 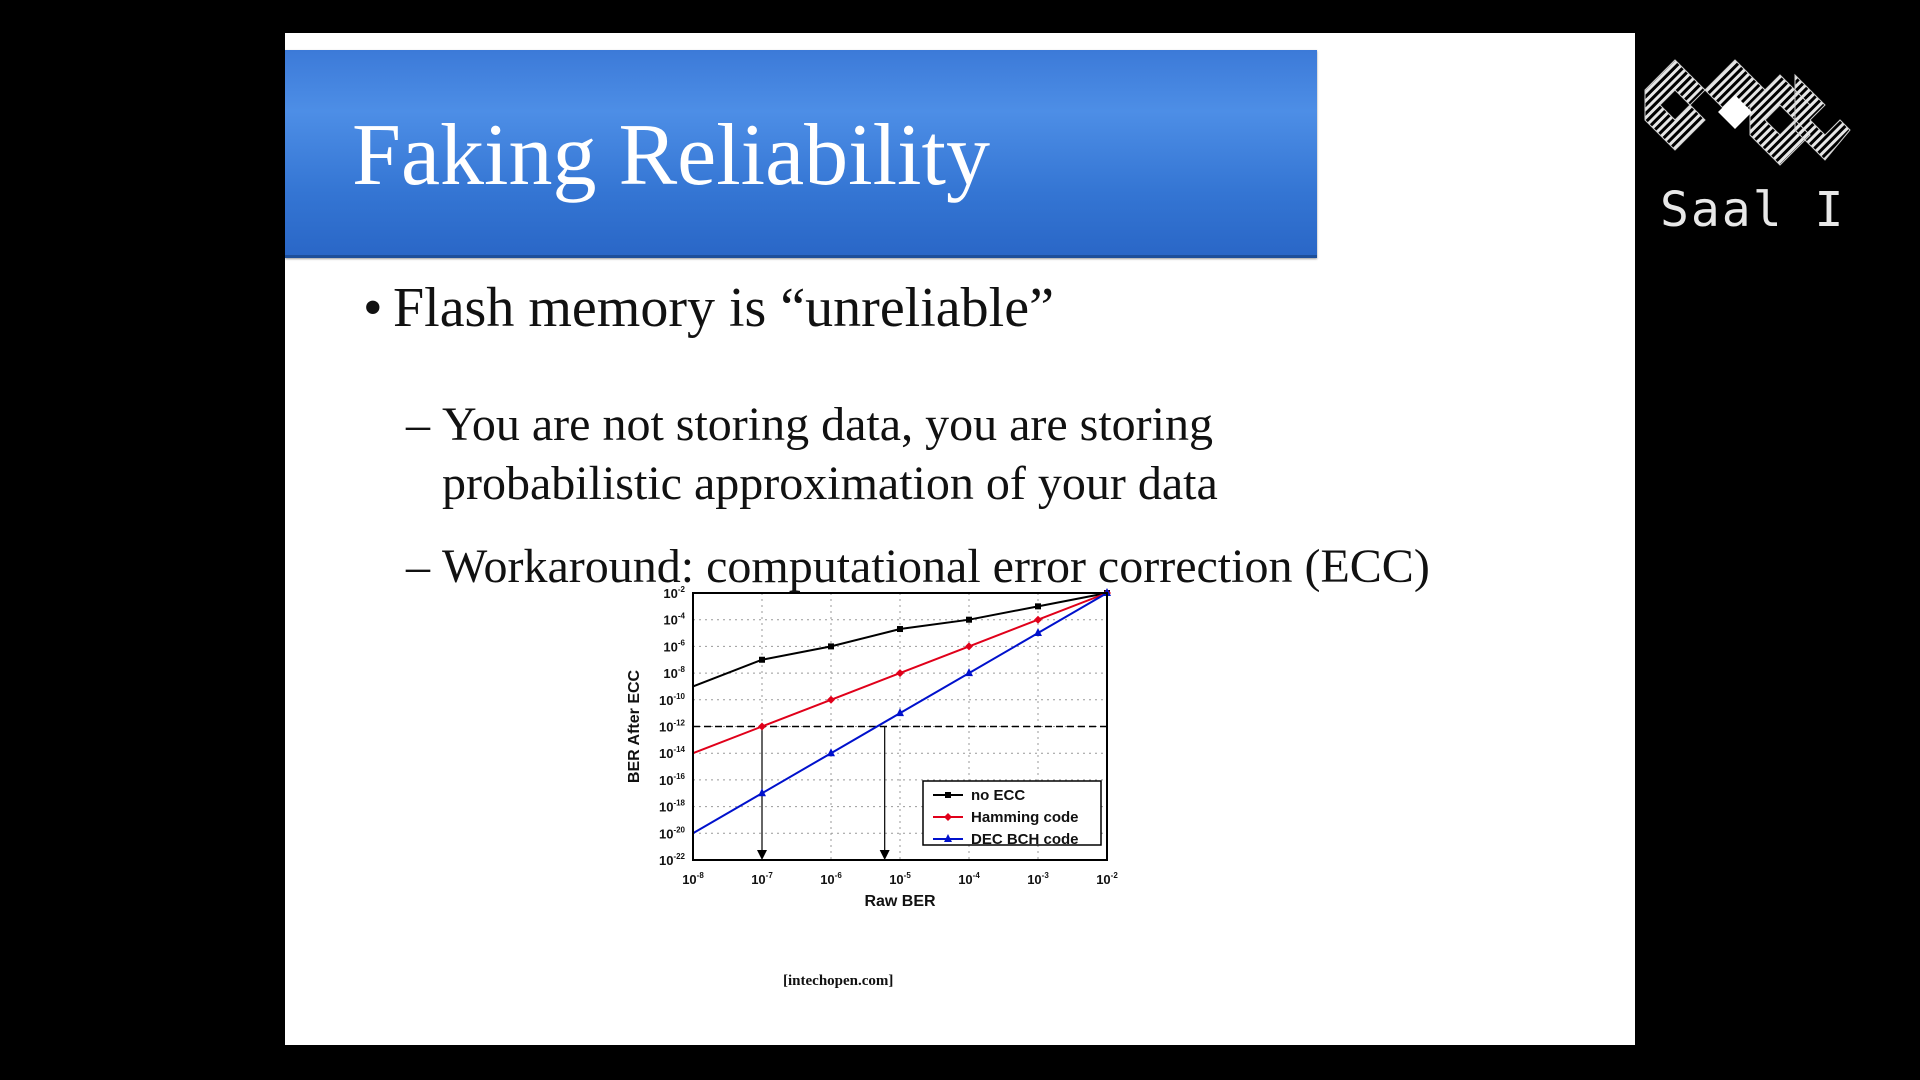 What do you see at coordinates (723, 308) in the screenshot?
I see `bullet-text: Flash memory is “unreliable”` at bounding box center [723, 308].